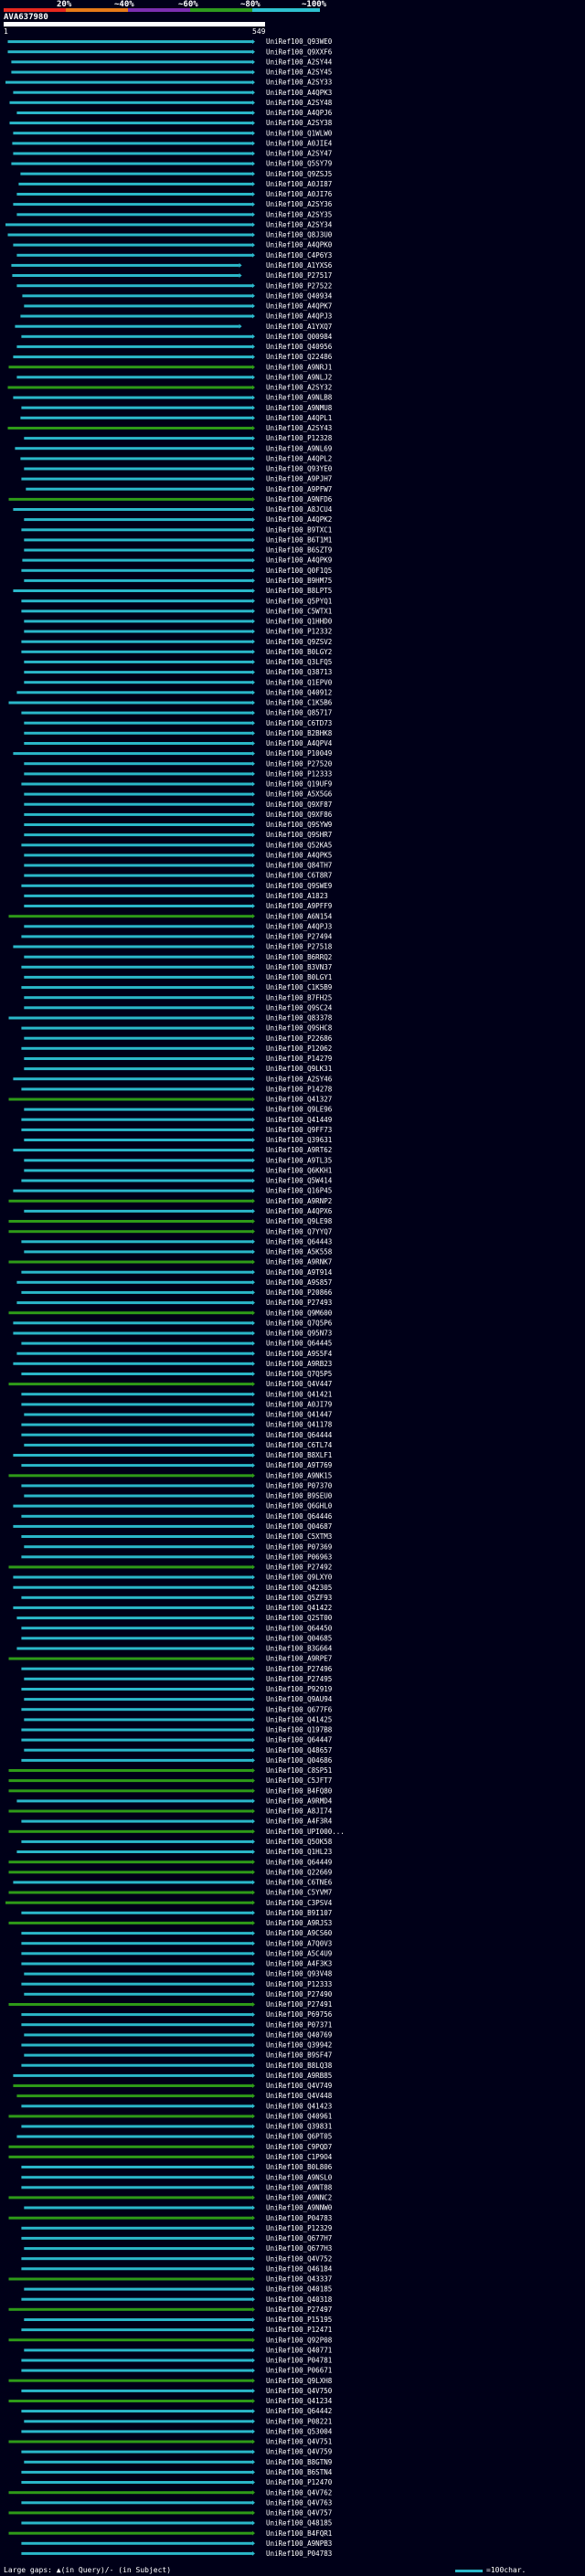 The image size is (585, 2576). What do you see at coordinates (172, 93) in the screenshot?
I see `hit-row: UniRef100_A4QPK3` at bounding box center [172, 93].